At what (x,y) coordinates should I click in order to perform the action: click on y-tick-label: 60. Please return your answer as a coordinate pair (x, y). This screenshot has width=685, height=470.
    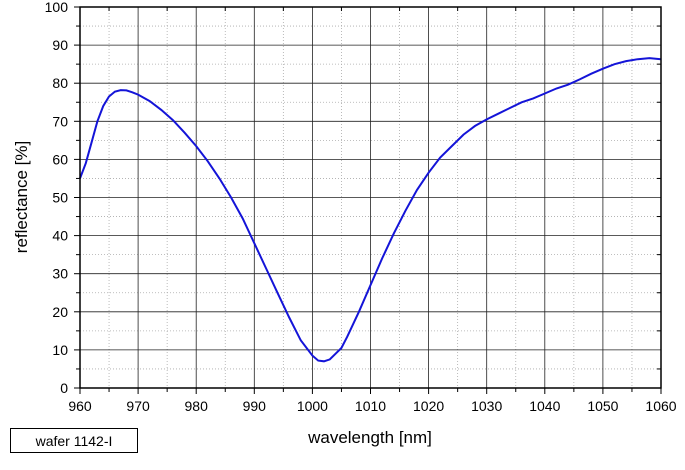
    Looking at the image, I should click on (60, 159).